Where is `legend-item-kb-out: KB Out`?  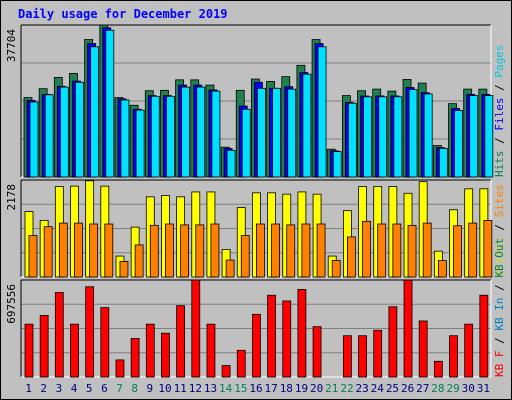
legend-item-kb-out: KB Out is located at coordinates (499, 258).